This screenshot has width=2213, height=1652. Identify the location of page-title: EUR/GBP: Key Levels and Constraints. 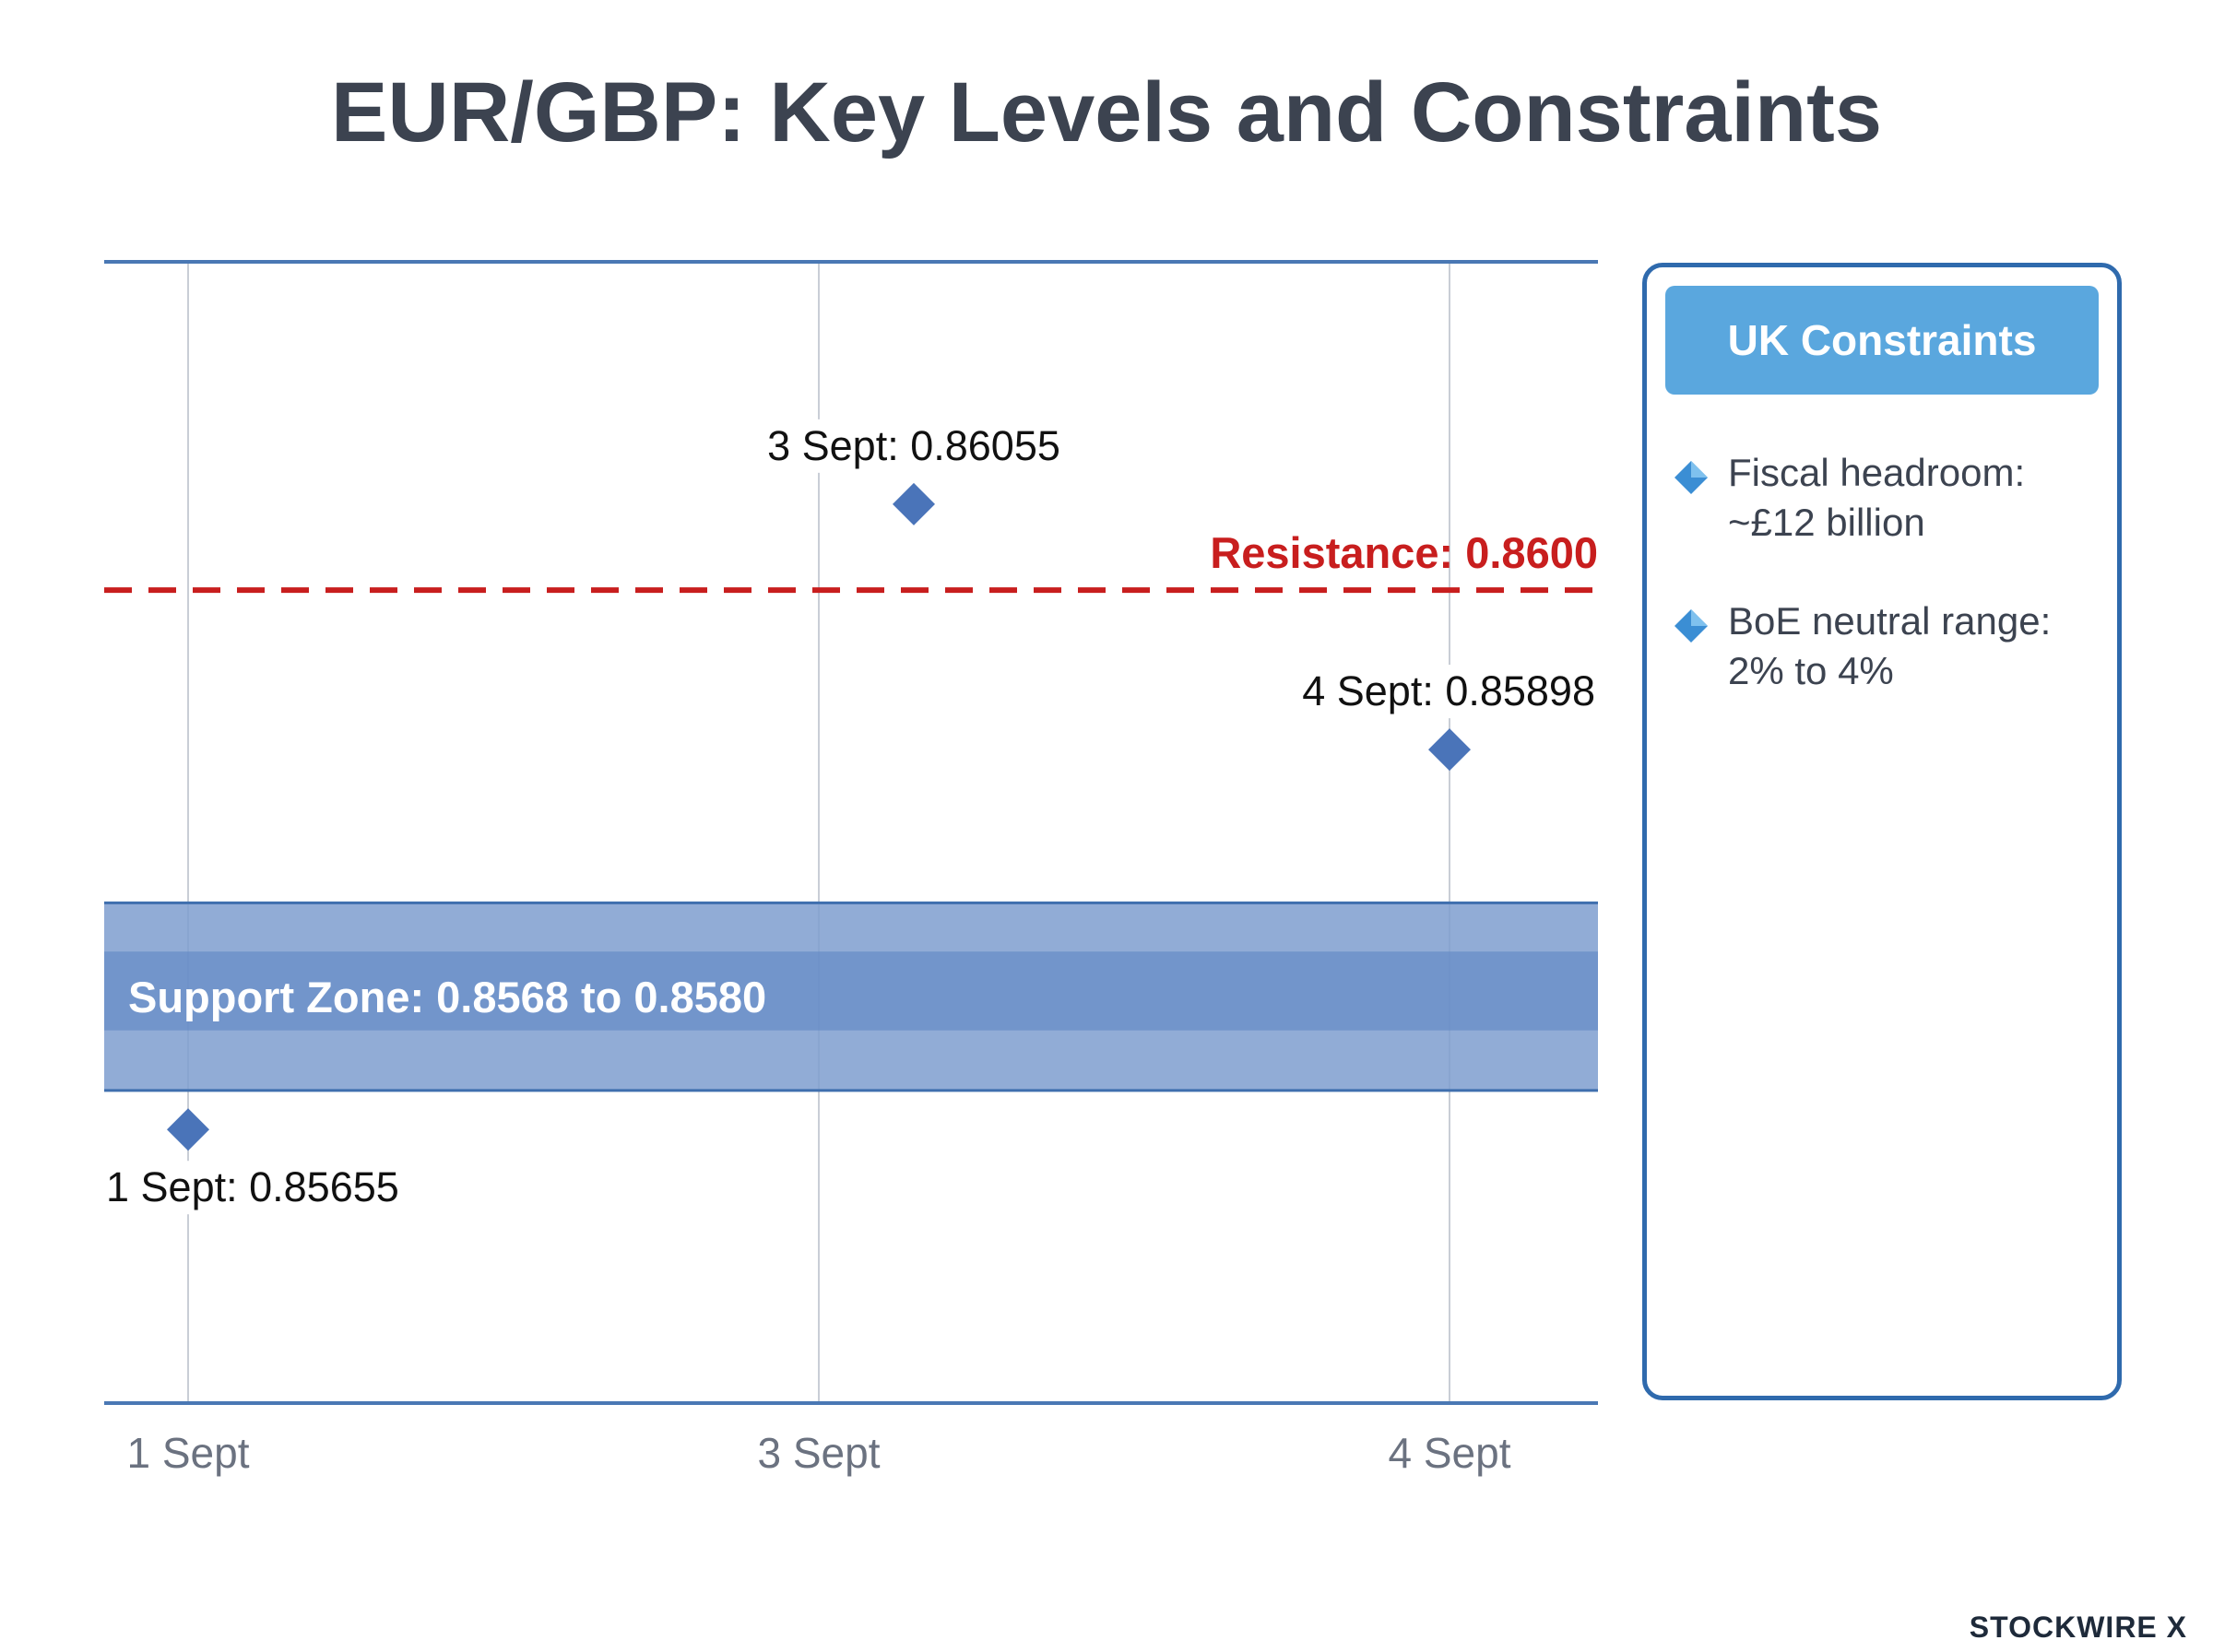
(1106, 112).